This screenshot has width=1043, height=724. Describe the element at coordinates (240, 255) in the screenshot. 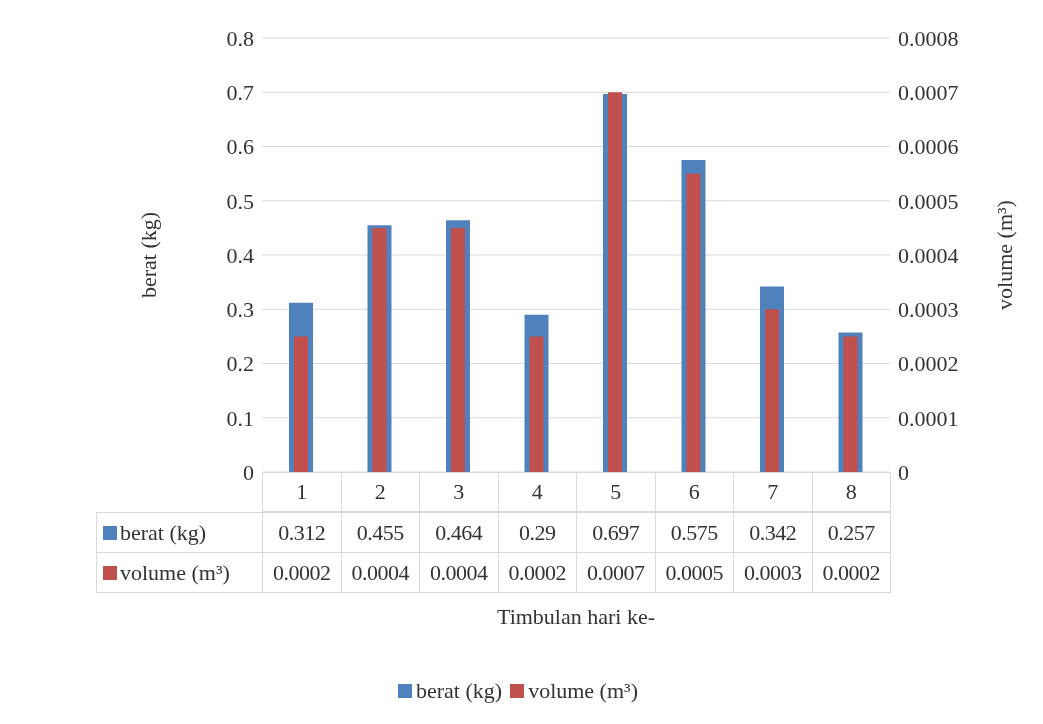

I see `y-tick-label: 0.4` at that location.